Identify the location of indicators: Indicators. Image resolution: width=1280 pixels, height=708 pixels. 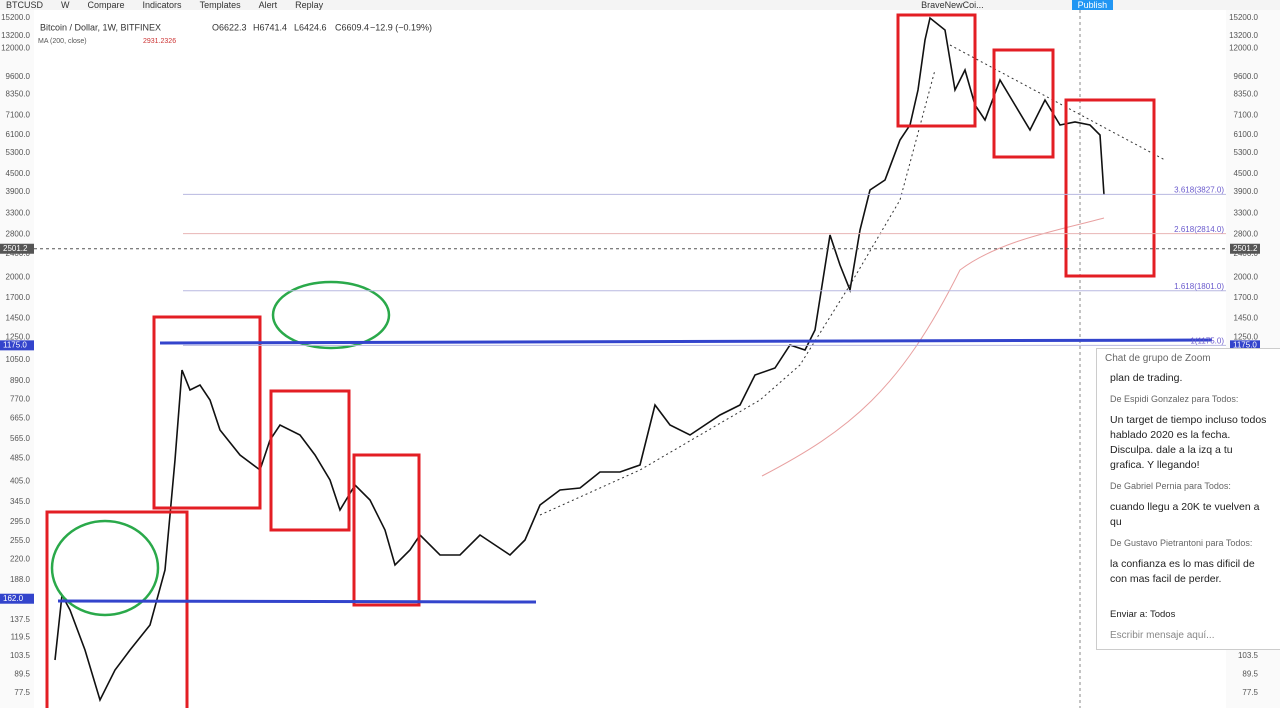
(162, 5).